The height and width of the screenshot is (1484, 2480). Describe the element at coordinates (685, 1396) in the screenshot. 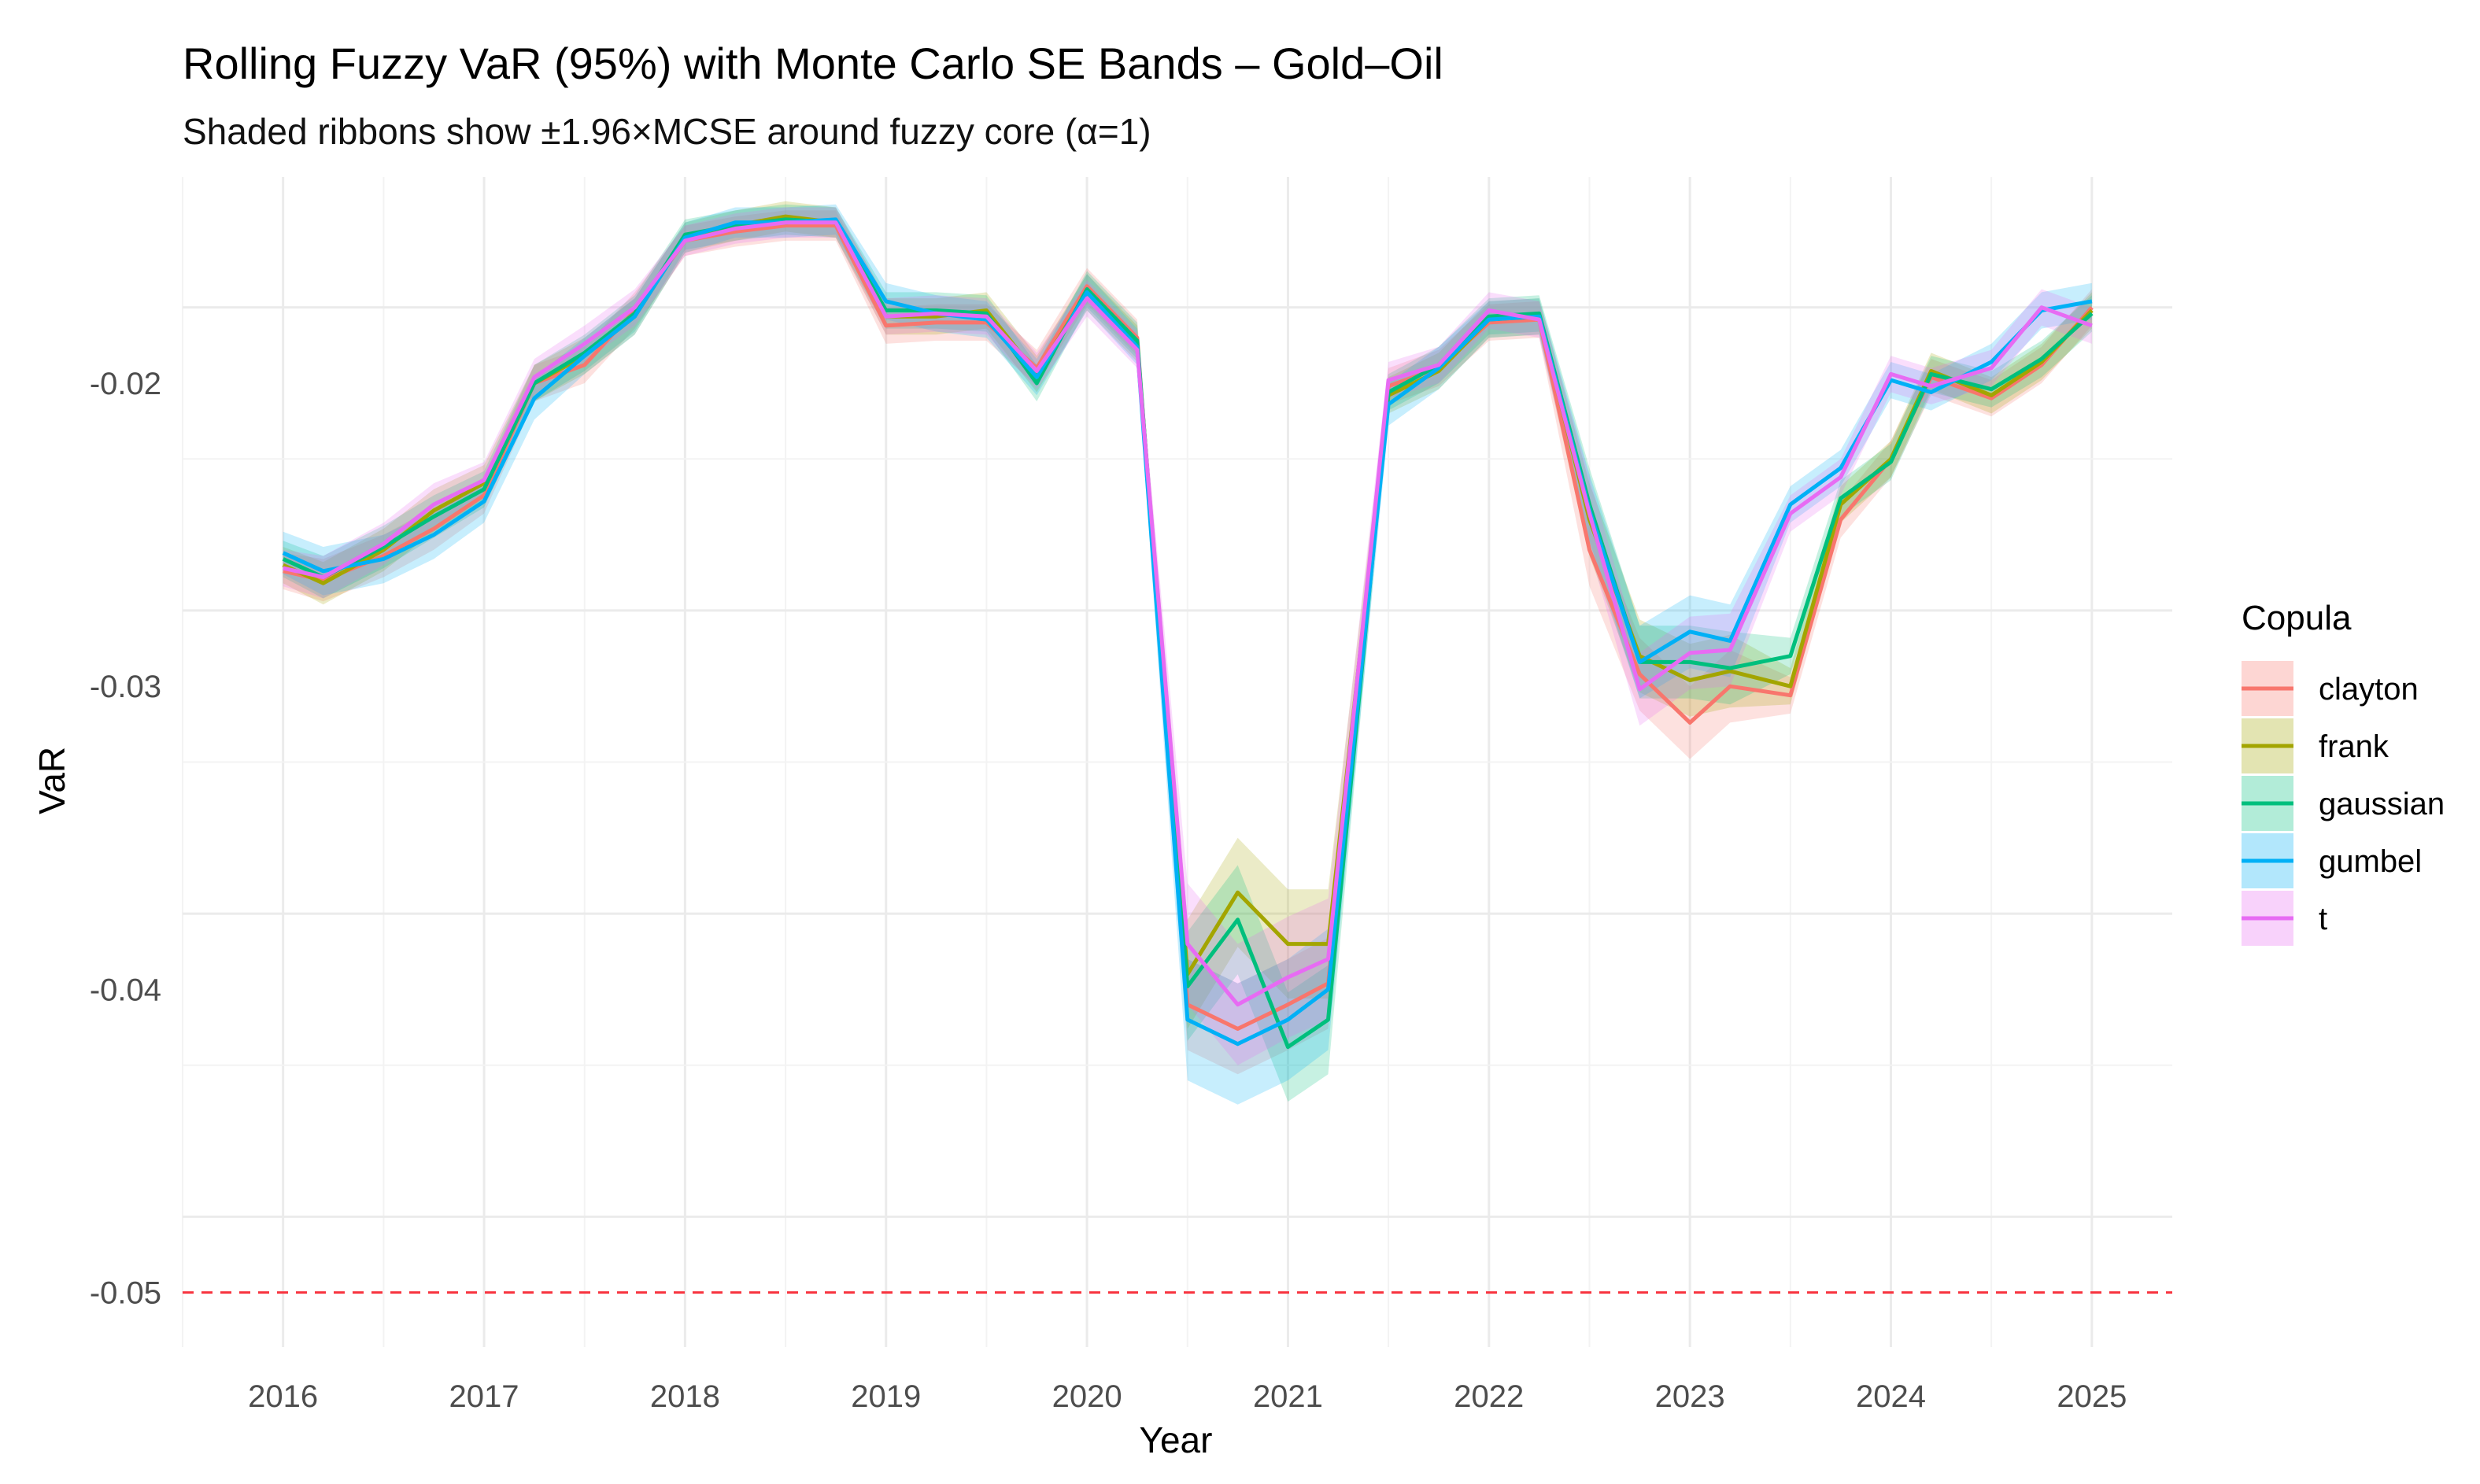

I see `x-tick-label: 2018` at that location.